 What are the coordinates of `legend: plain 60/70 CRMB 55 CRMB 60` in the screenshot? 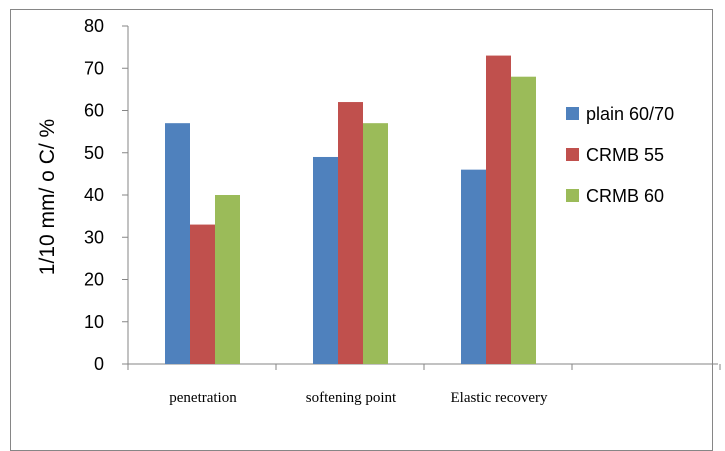 It's located at (620, 155).